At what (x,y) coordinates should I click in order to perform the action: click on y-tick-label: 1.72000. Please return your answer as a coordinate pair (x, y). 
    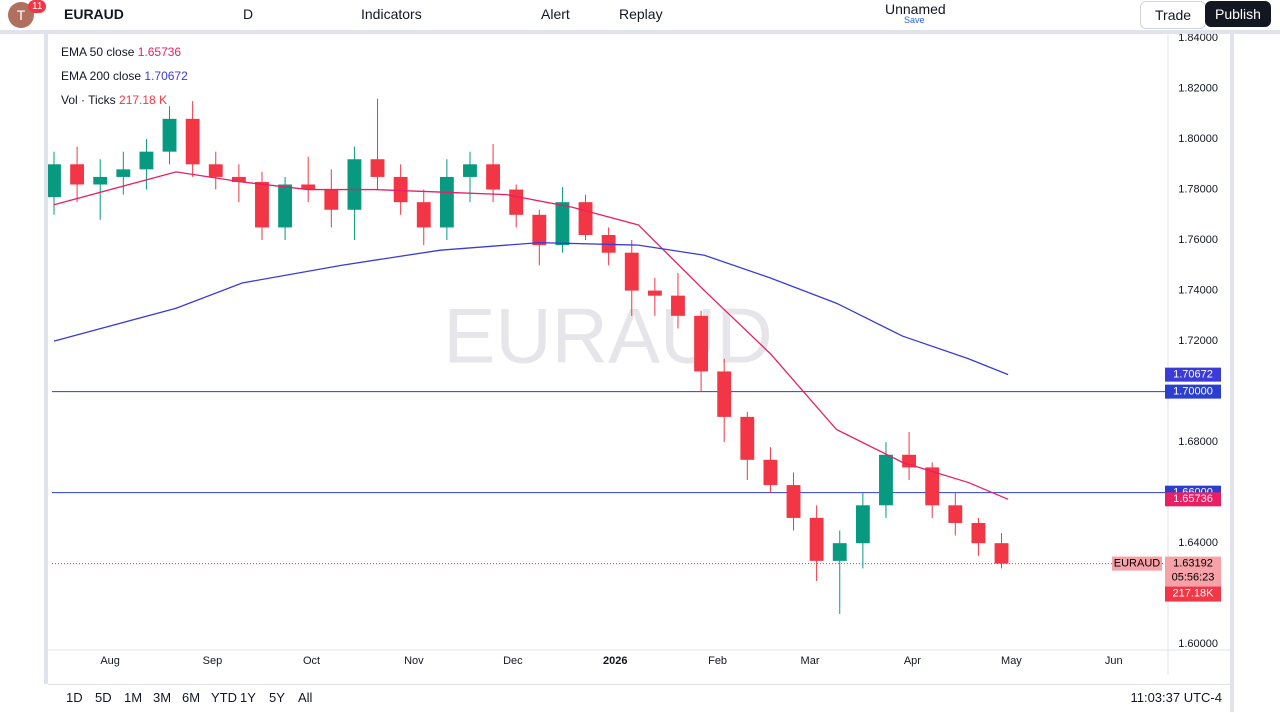
    Looking at the image, I should click on (1198, 341).